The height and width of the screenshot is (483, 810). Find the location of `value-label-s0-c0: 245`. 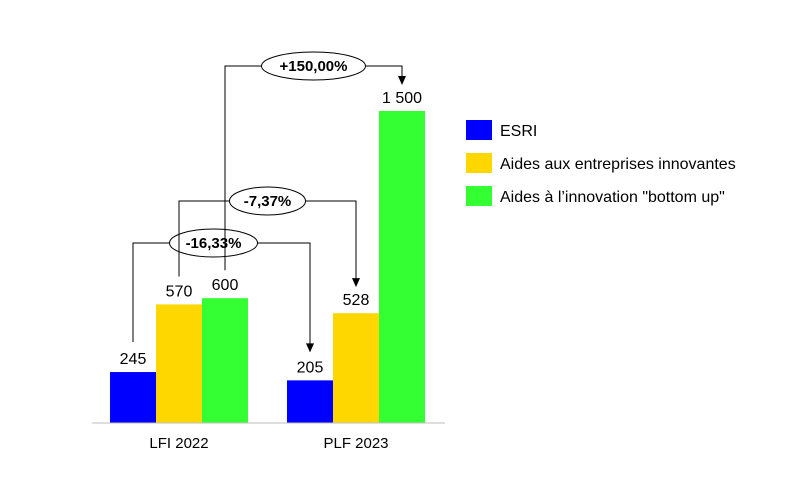

value-label-s0-c0: 245 is located at coordinates (133, 359).